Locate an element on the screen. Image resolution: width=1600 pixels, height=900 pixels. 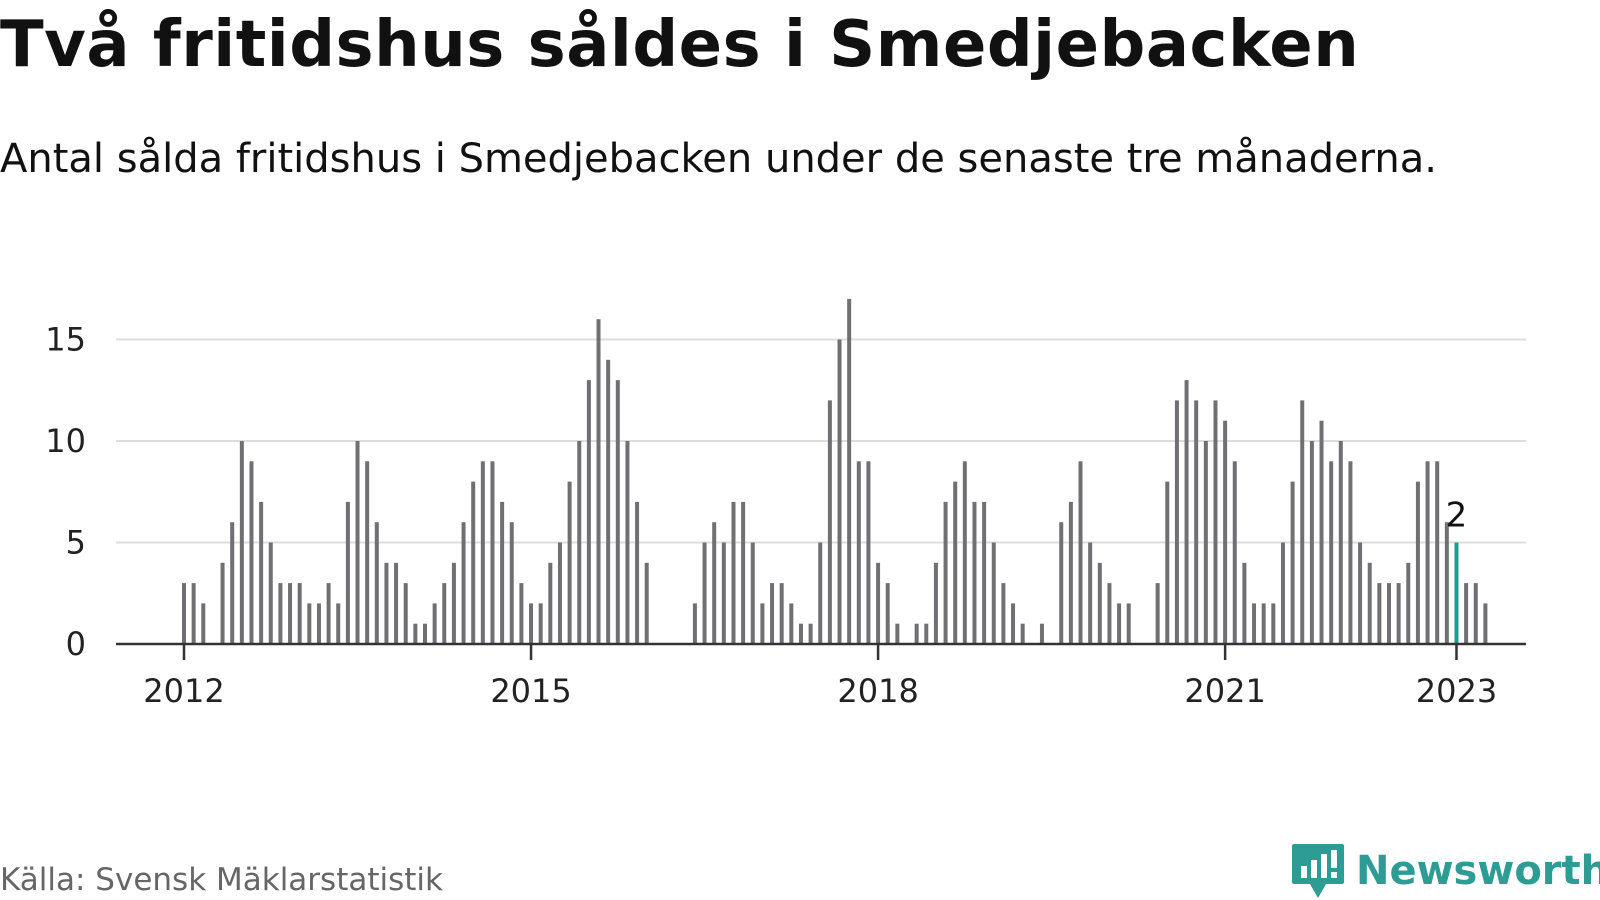
x-tick-label: 2021 is located at coordinates (1224, 691).